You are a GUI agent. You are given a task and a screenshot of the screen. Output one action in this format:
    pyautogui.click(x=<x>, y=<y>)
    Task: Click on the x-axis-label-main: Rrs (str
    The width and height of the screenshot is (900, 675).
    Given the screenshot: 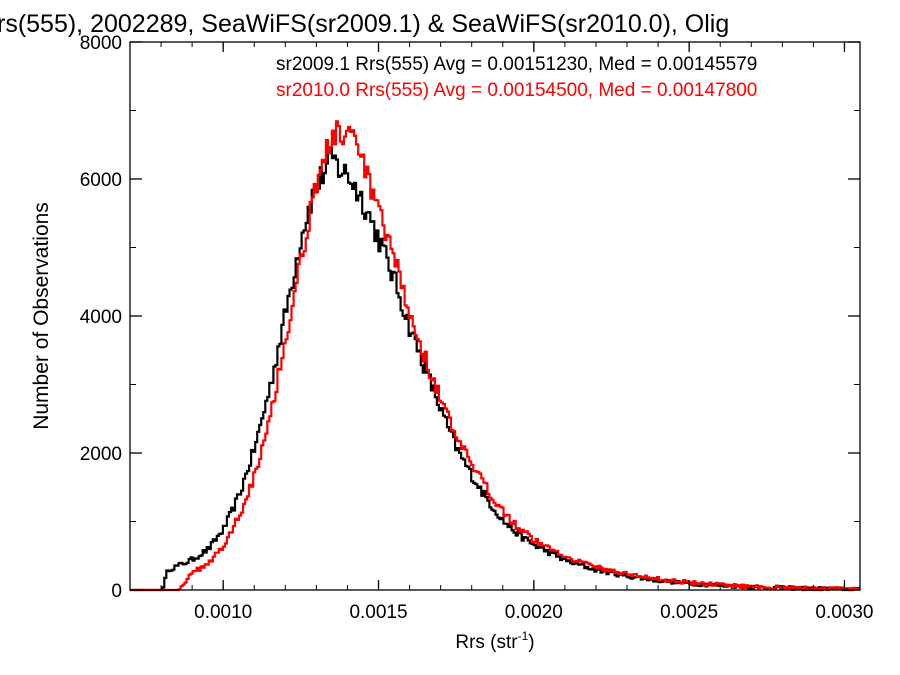 What is the action you would take?
    pyautogui.click(x=486, y=642)
    